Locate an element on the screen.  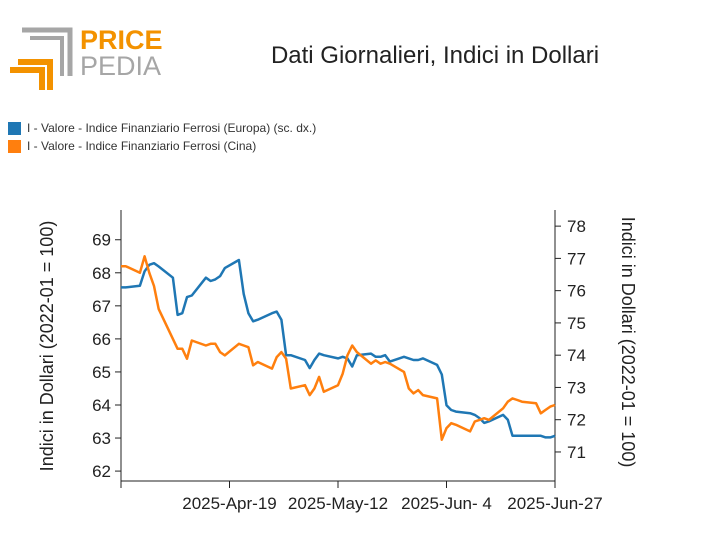
x-tick-label: 2025-Jun-27 is located at coordinates (554, 503).